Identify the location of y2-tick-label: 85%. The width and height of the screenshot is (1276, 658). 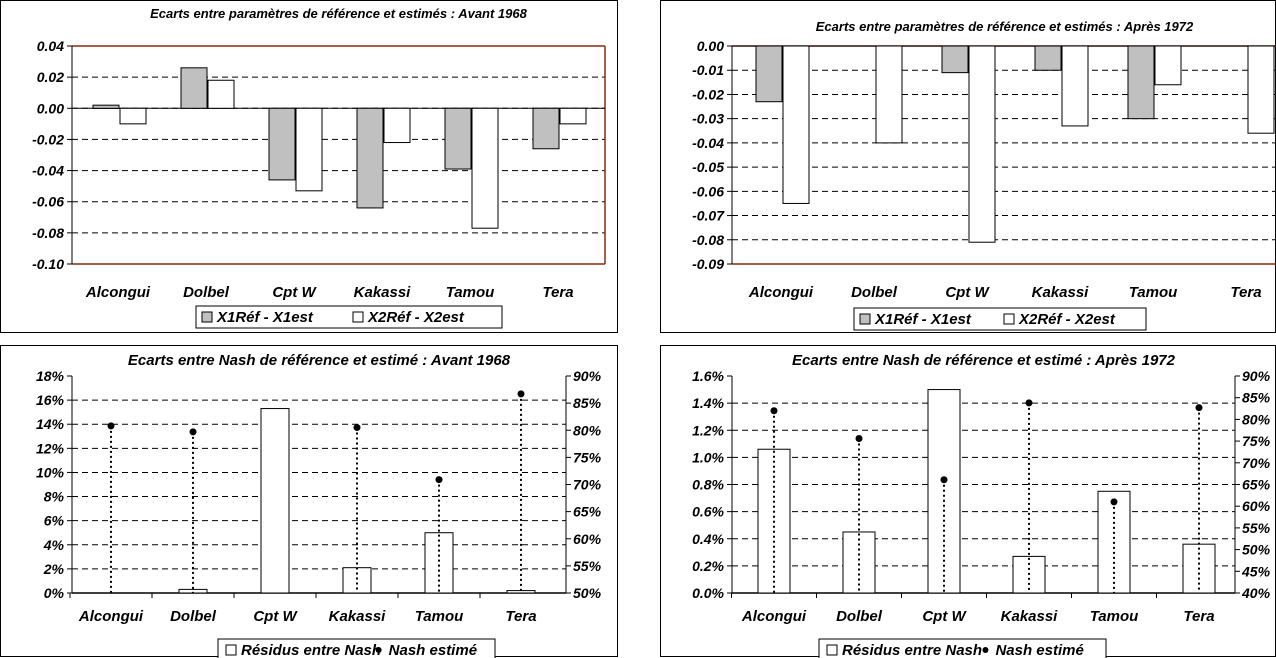
(587, 403).